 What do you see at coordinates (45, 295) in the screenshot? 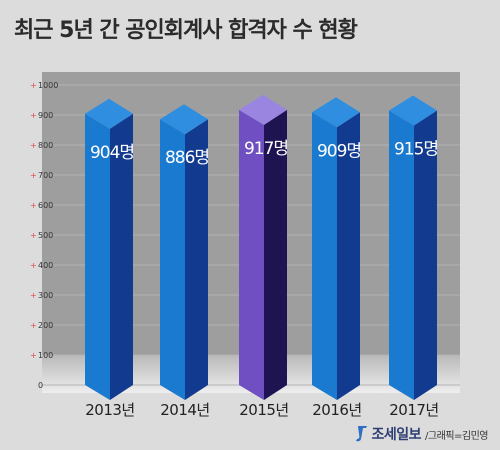
I see `y-tick-label: 300` at bounding box center [45, 295].